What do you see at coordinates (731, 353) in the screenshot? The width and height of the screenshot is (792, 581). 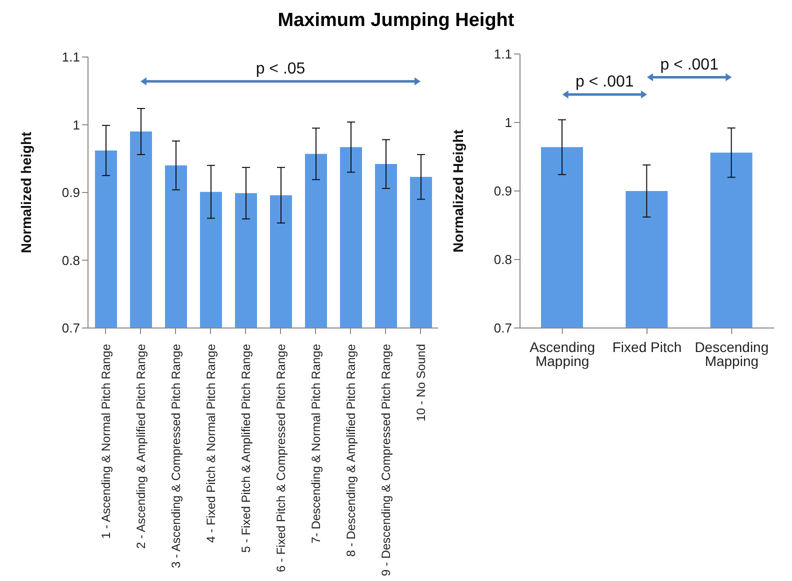 I see `x-tick-label: Descending Mapping` at bounding box center [731, 353].